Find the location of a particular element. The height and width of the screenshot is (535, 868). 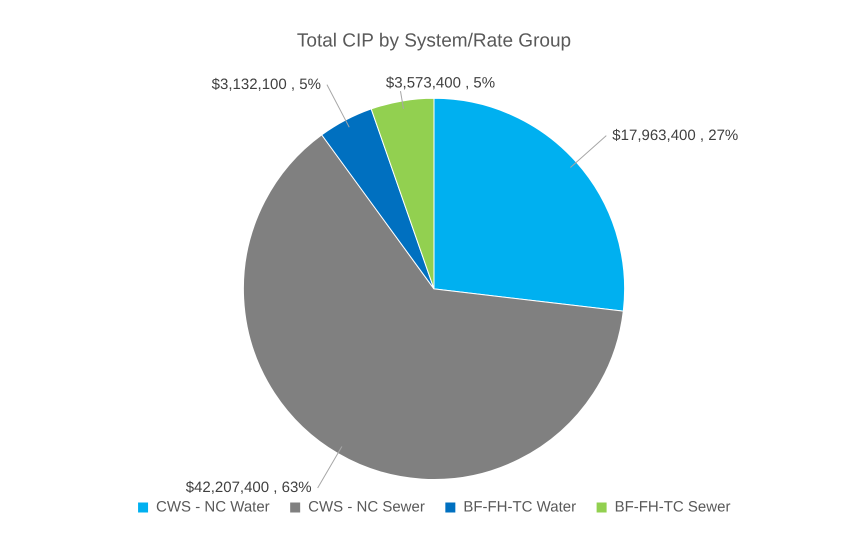

data-label: $3,132,100 , 5% is located at coordinates (266, 84).